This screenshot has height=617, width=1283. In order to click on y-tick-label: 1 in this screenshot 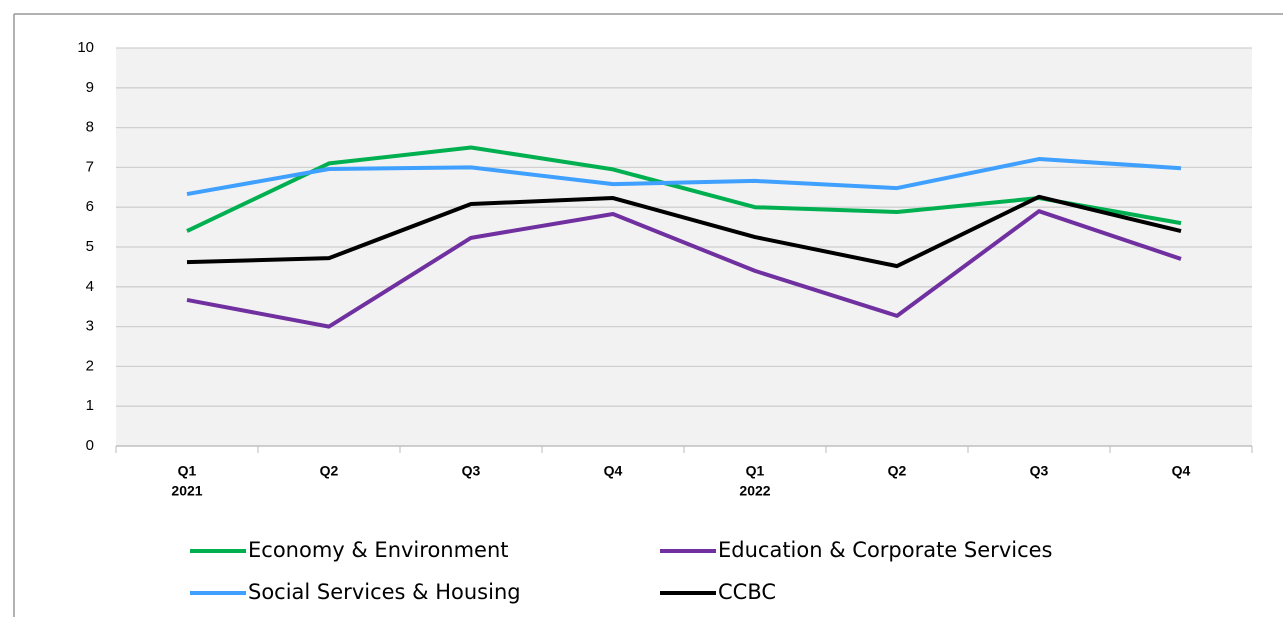, I will do `click(90, 405)`.